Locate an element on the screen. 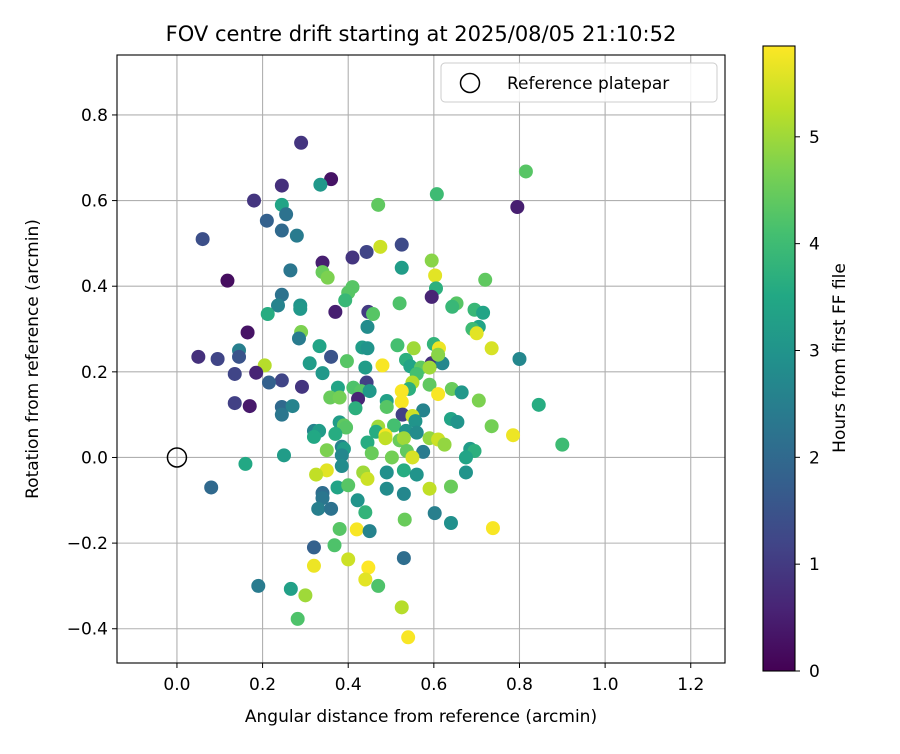 The width and height of the screenshot is (900, 754). x-tick-label: 0.2 is located at coordinates (262, 685).